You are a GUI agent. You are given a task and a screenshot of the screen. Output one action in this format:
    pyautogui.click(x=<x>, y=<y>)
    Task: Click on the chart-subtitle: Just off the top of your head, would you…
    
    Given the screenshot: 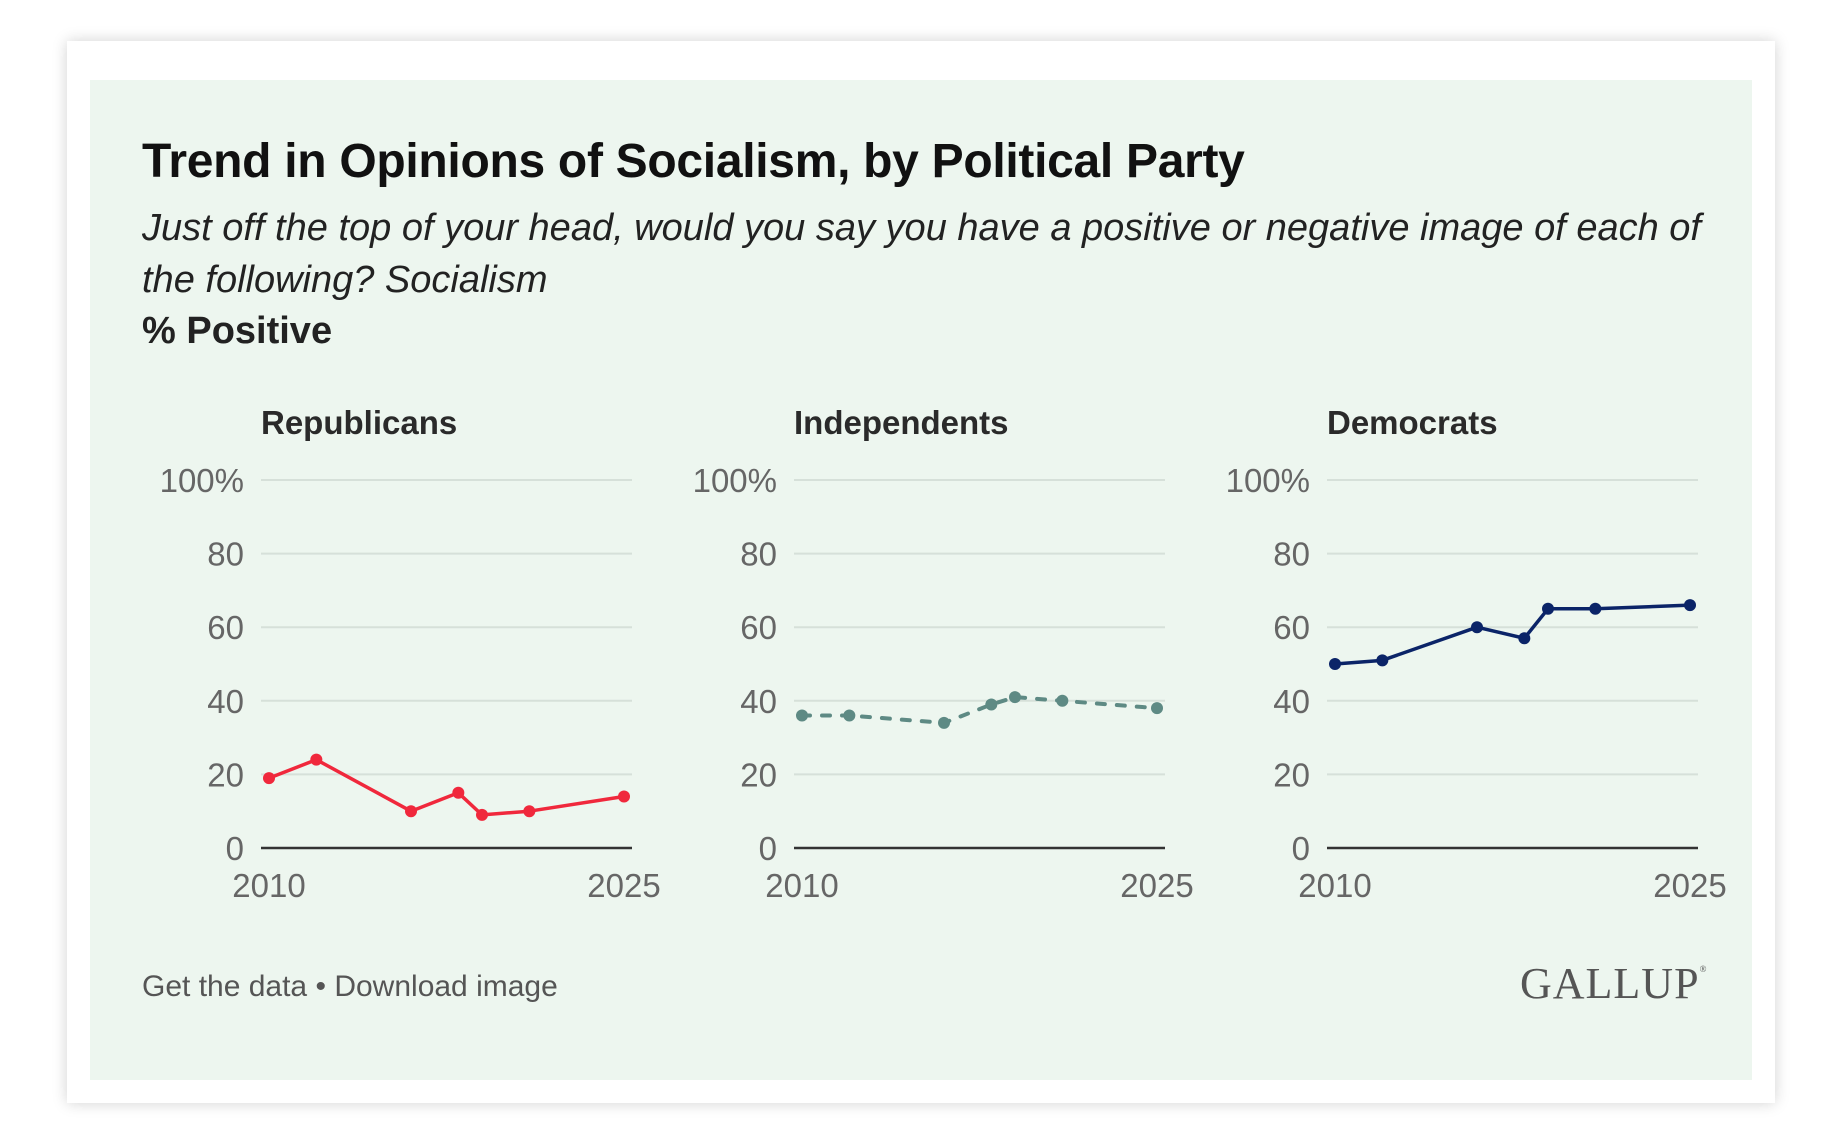 What is the action you would take?
    pyautogui.click(x=921, y=254)
    